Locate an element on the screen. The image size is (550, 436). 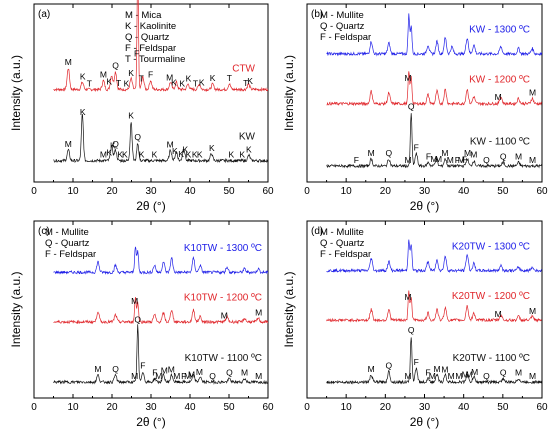
panel-label: (c) is located at coordinates (44, 231).